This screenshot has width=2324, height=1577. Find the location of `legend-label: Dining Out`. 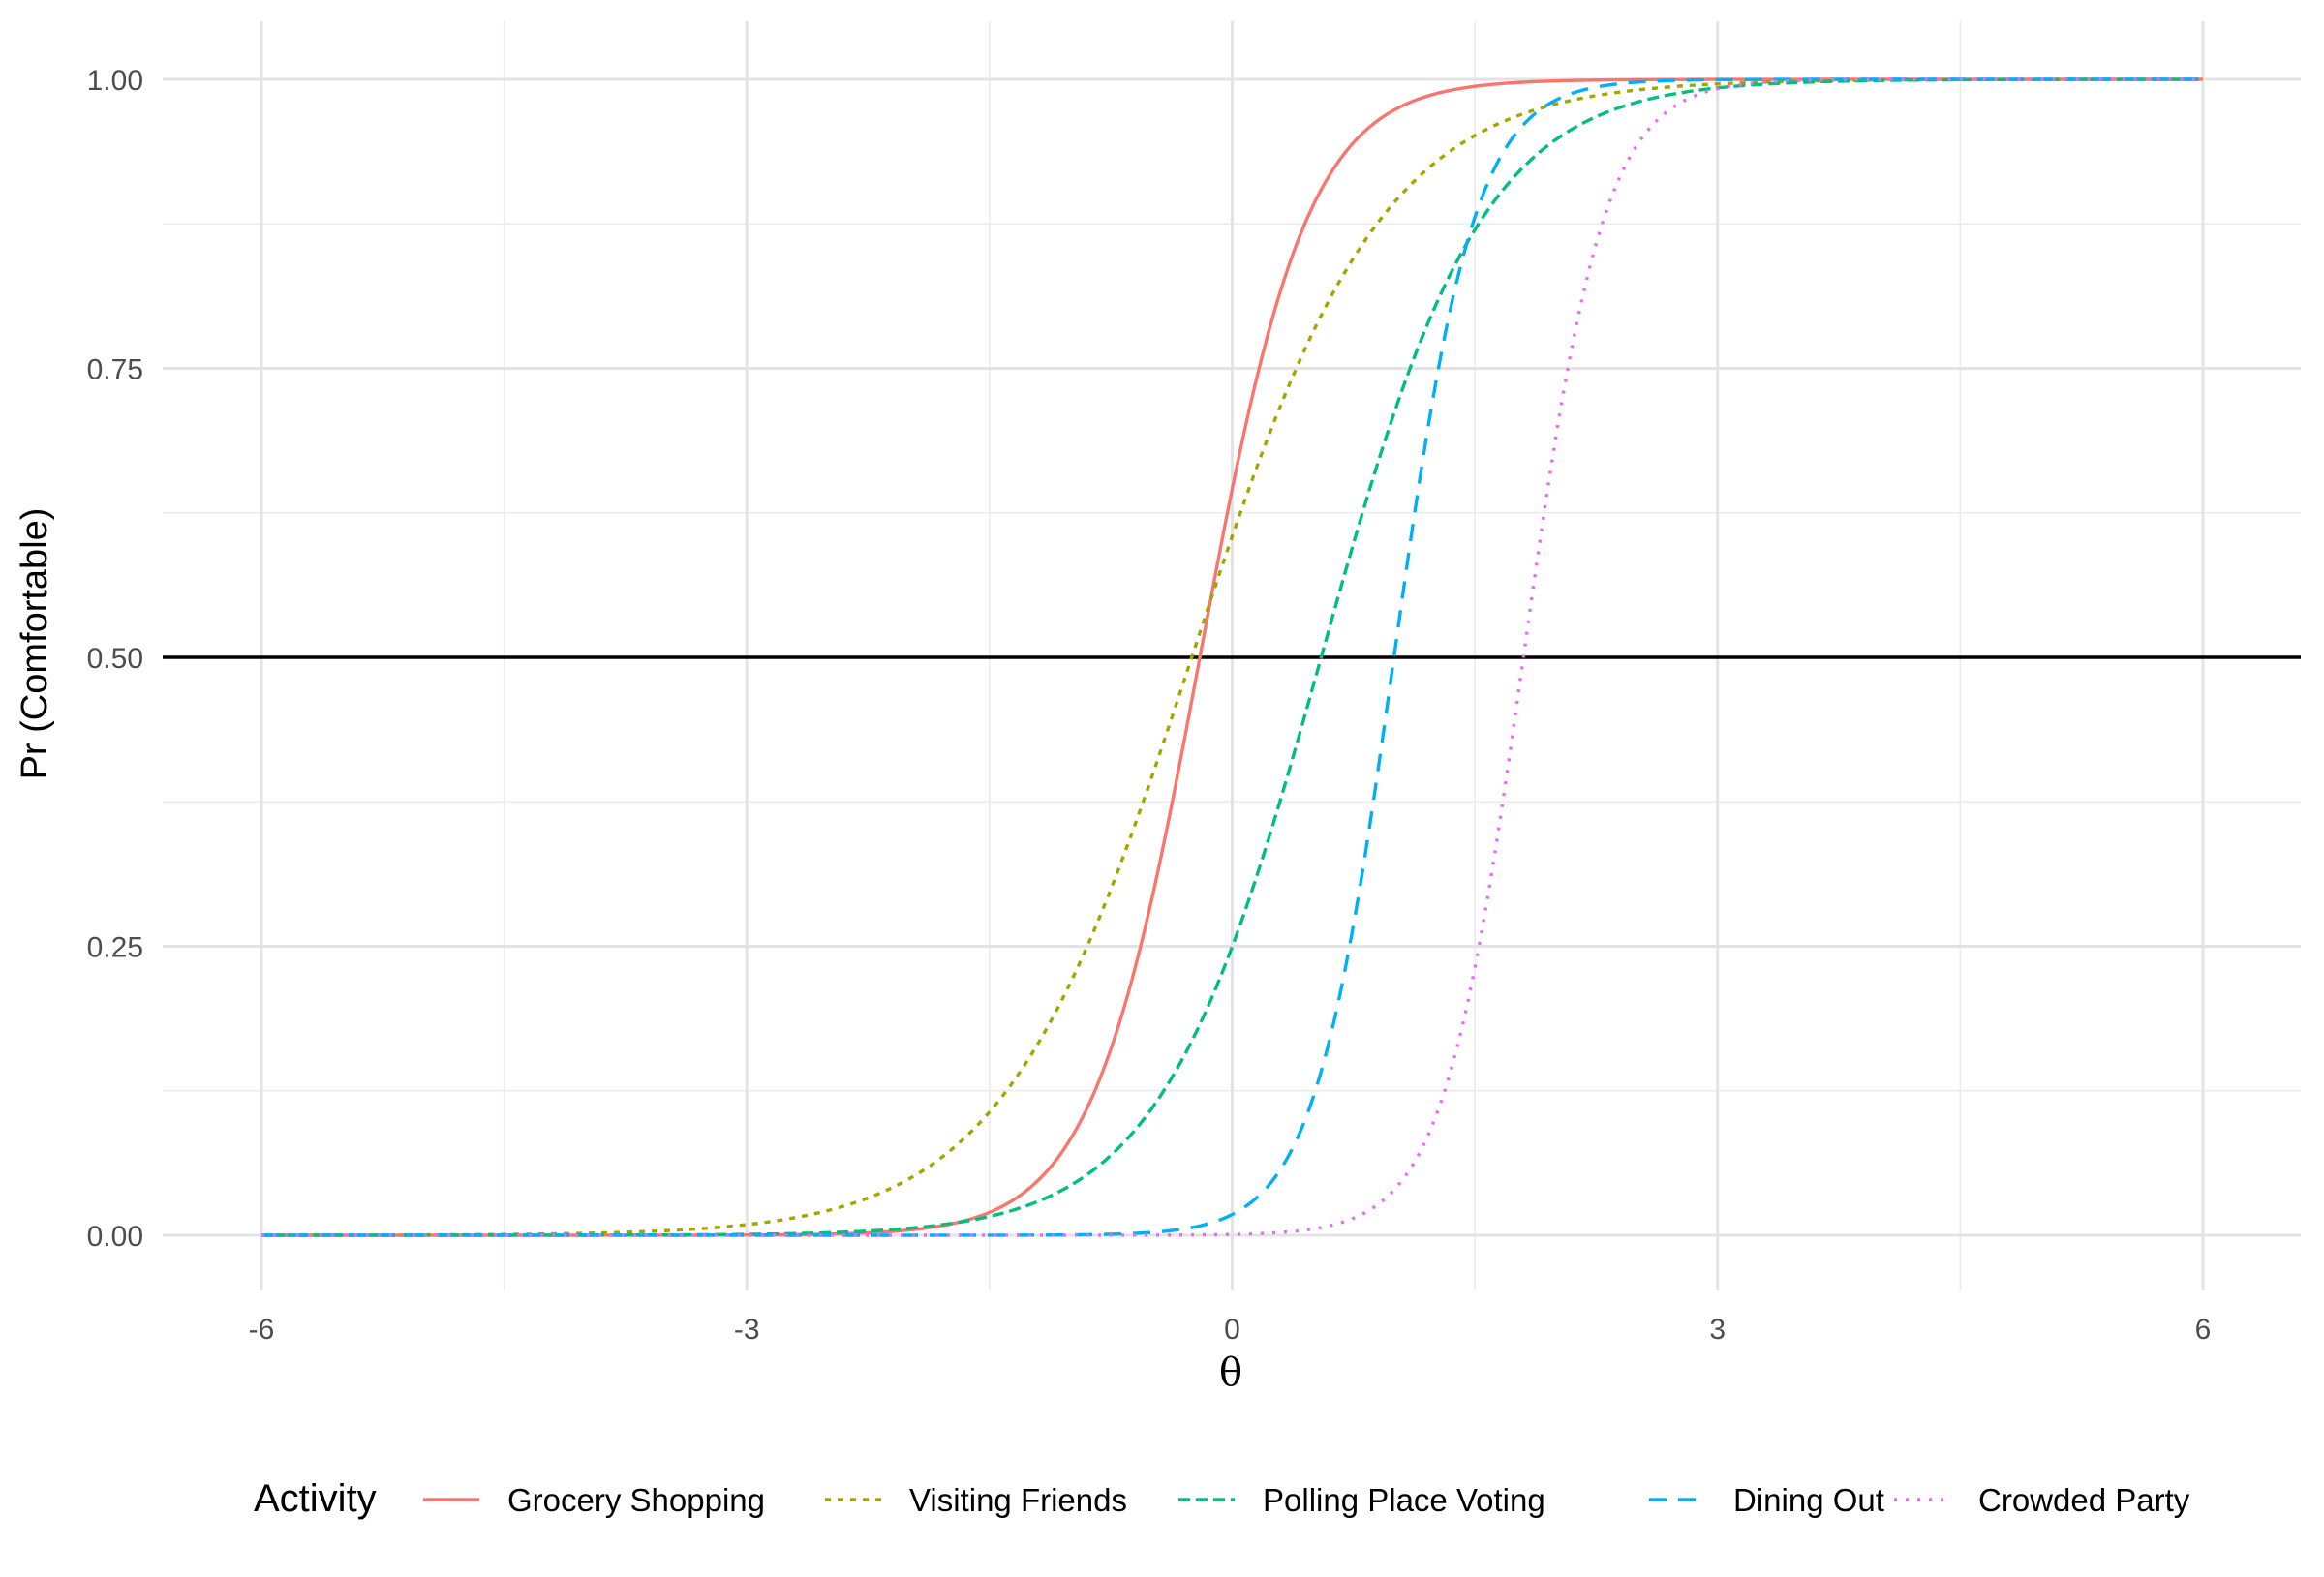

legend-label: Dining Out is located at coordinates (1809, 1500).